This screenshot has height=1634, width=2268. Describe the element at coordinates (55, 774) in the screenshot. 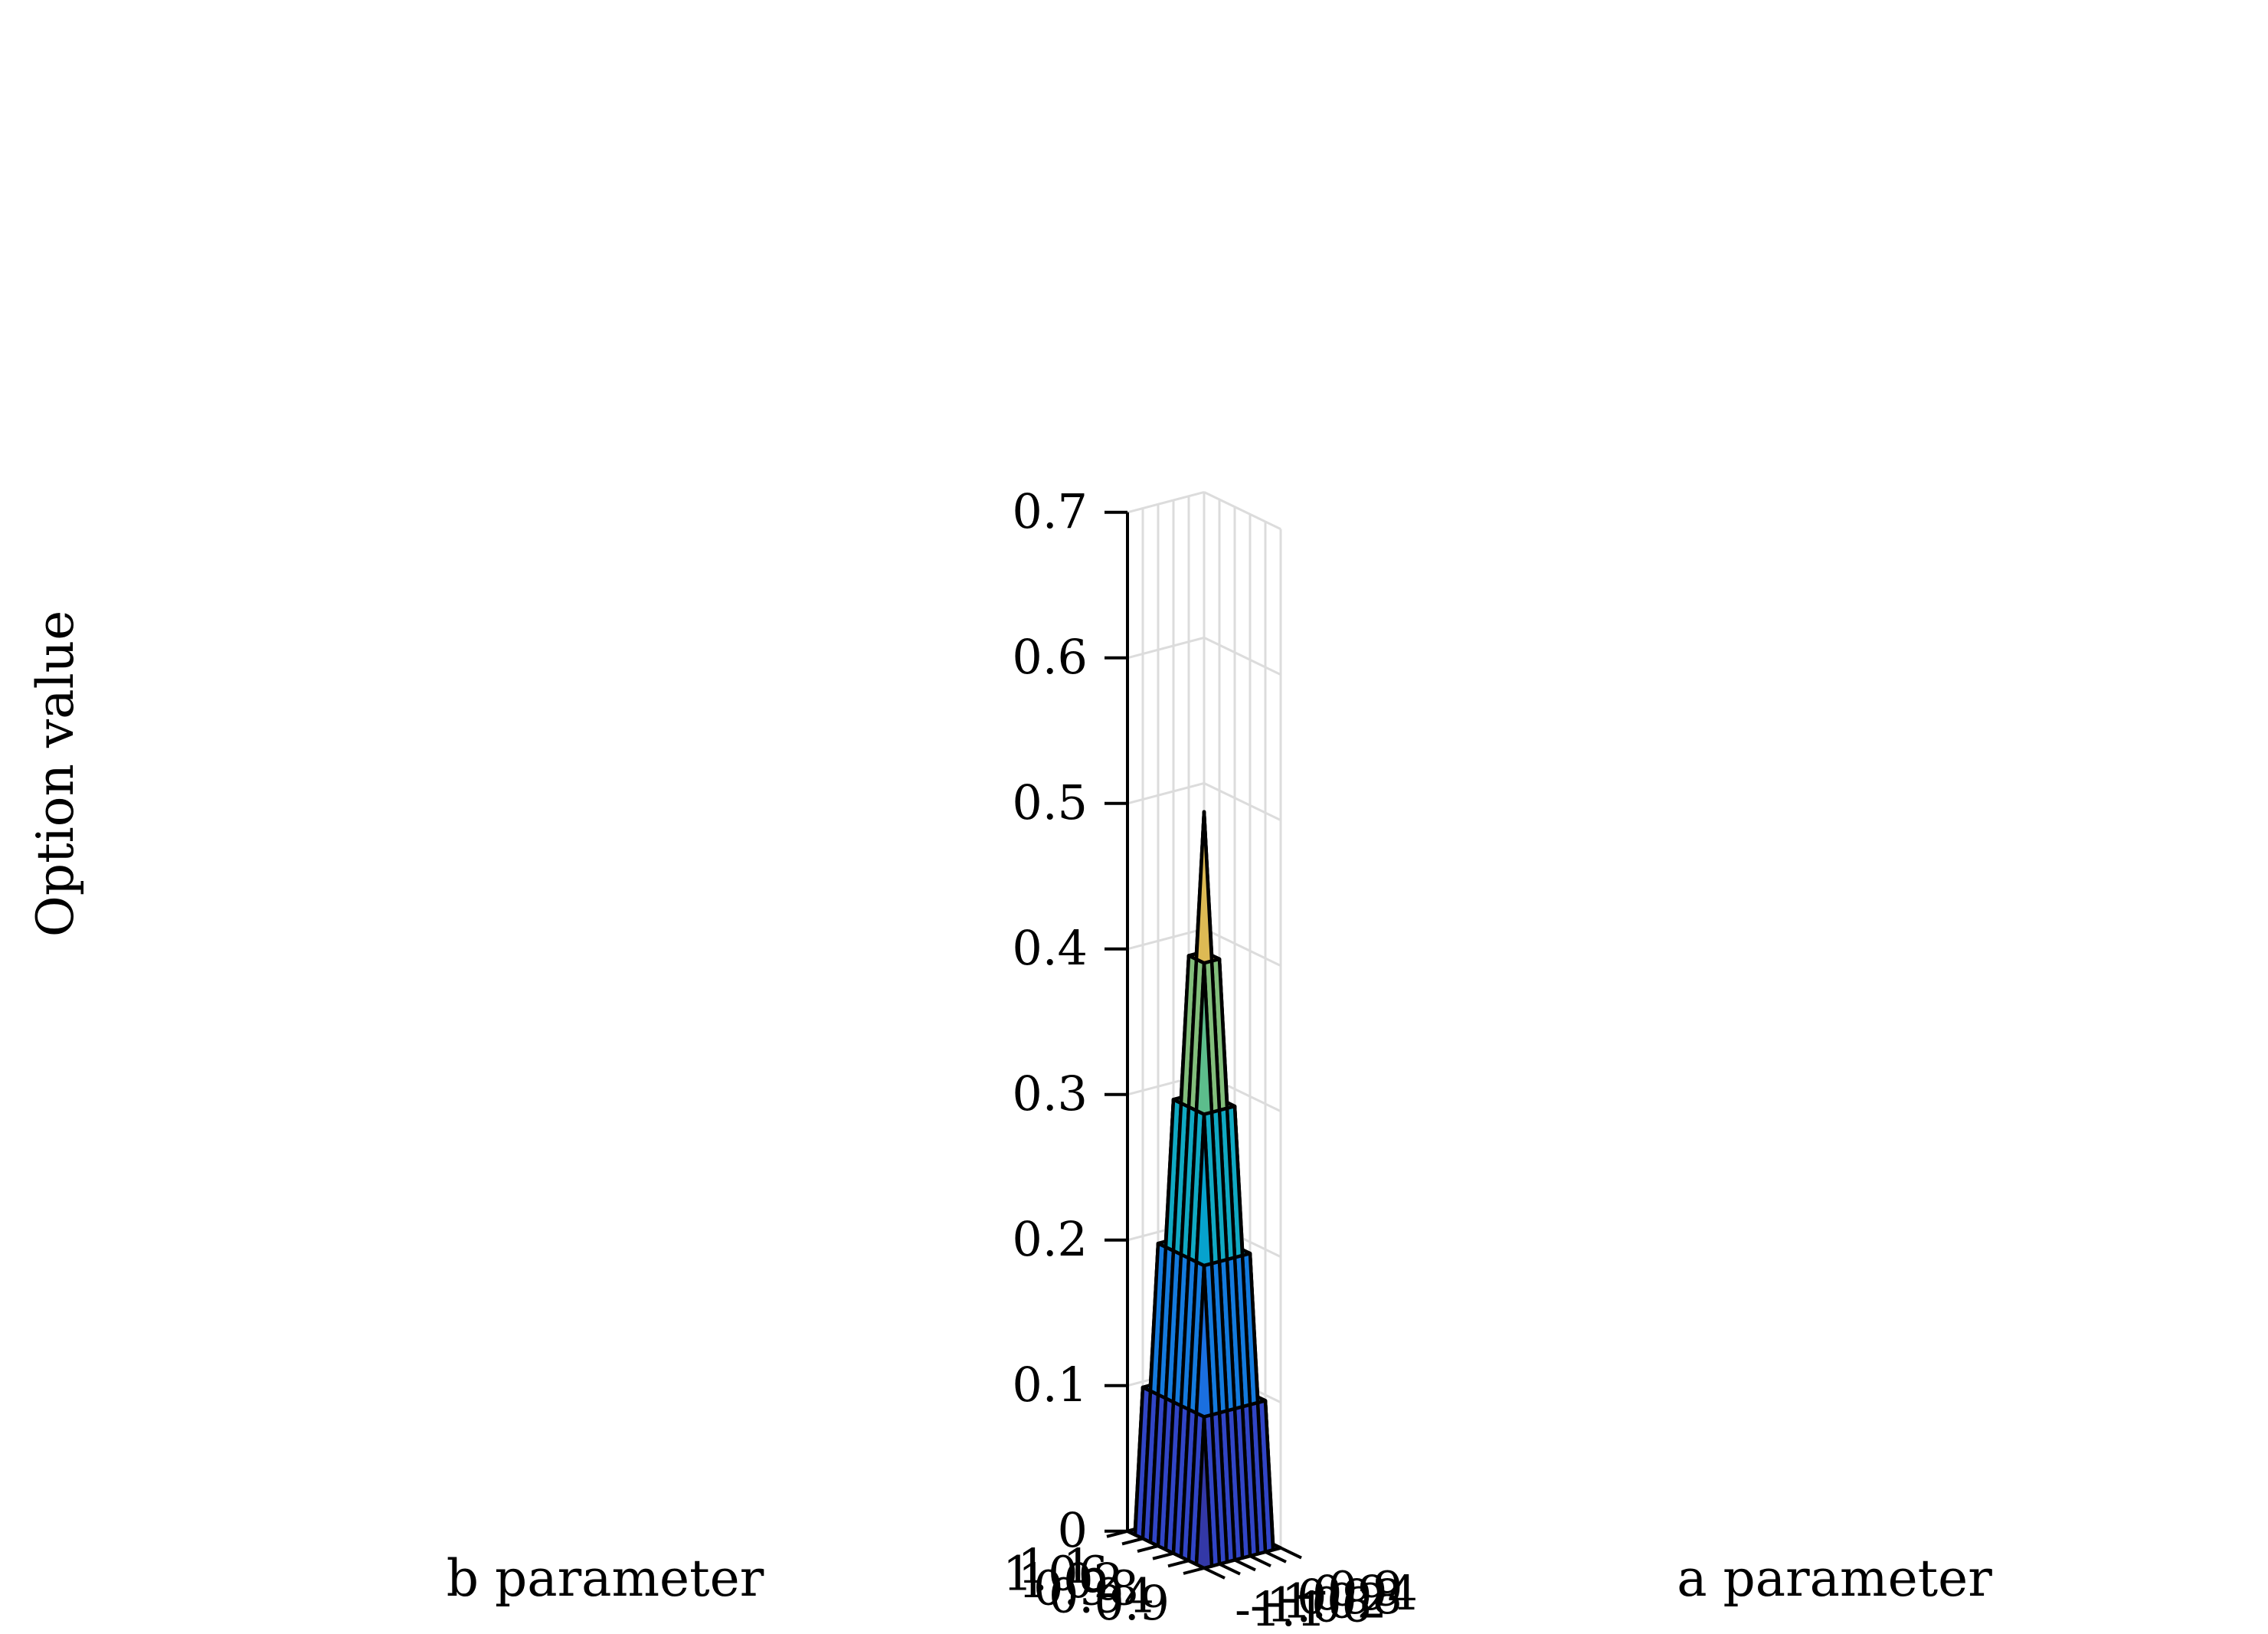

I see `z-axis-label: Option value` at that location.